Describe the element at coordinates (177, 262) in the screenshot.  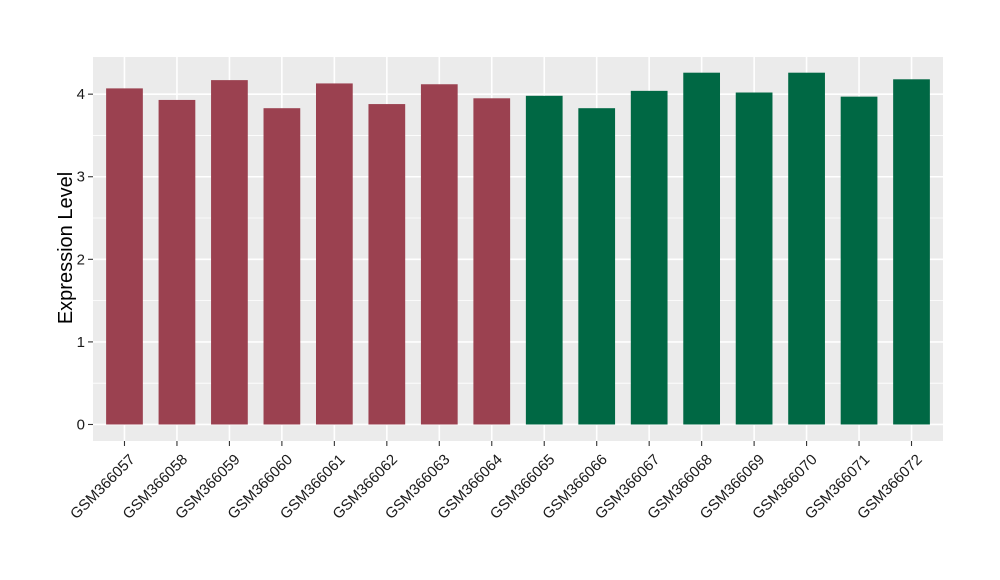
I see `bar-GSM366058` at that location.